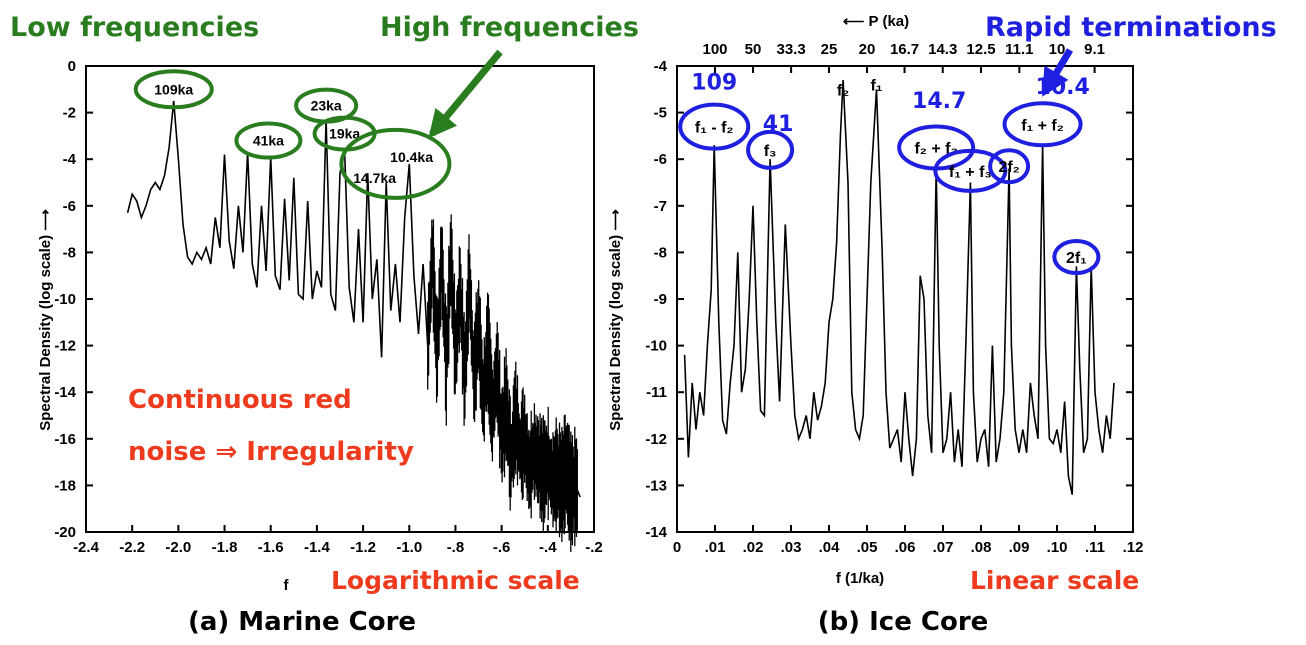 This screenshot has width=1306, height=645. I want to click on period-number: 109, so click(714, 82).